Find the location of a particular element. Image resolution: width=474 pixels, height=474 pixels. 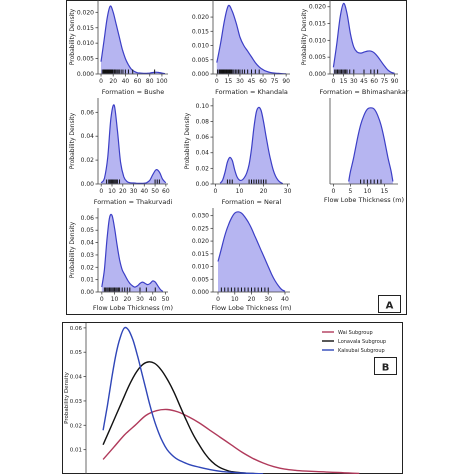

x-tick-label: 5 is located at coordinates (350, 191).